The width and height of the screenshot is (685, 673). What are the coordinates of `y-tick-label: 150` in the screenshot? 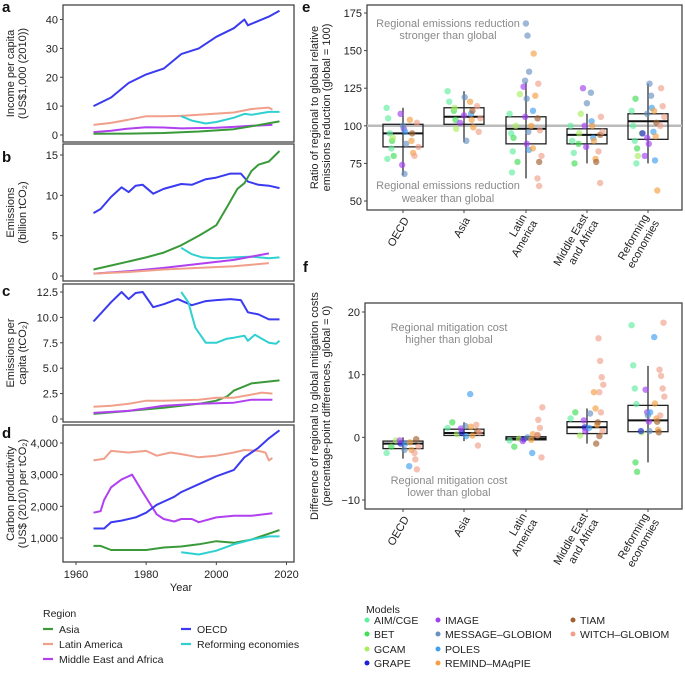 It's located at (353, 52).